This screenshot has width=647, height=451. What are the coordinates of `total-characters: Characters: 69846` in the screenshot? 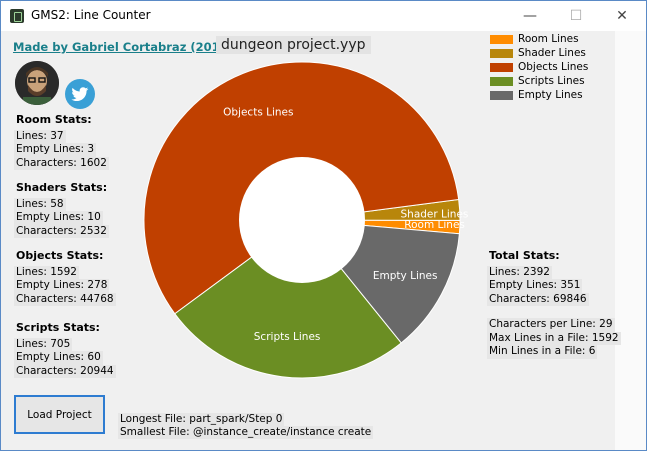 It's located at (538, 299).